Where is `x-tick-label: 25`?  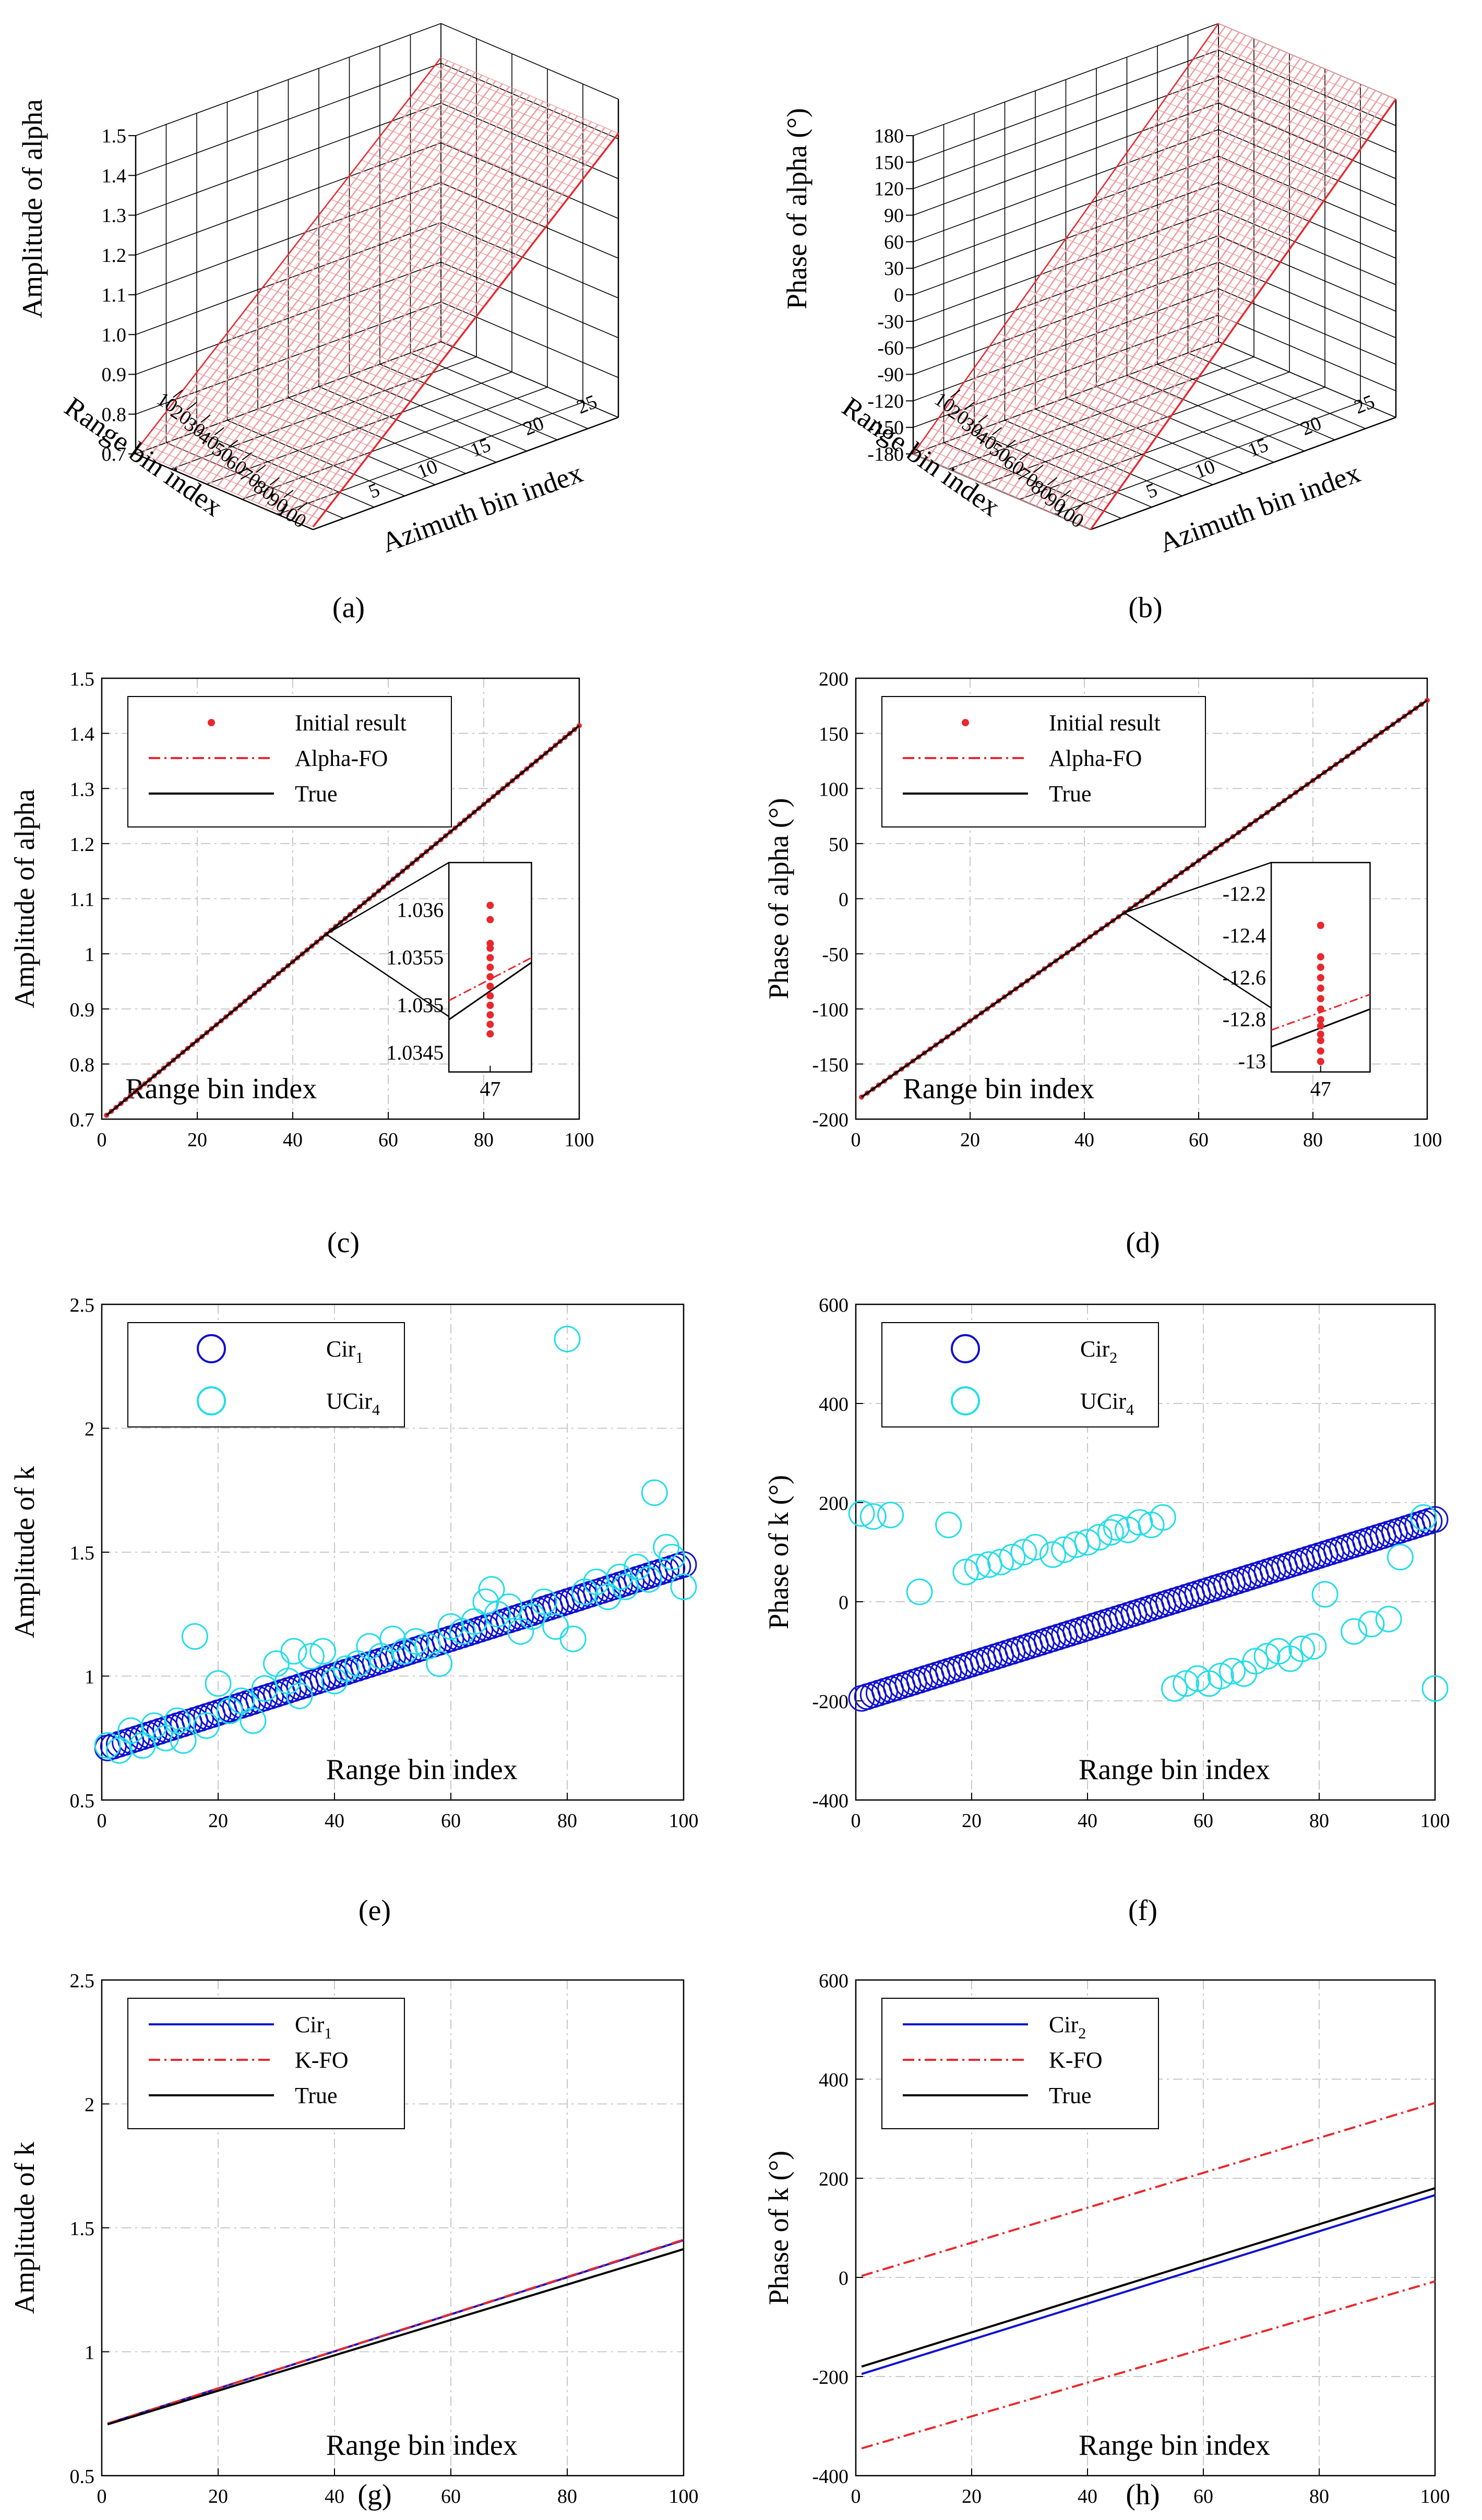
x-tick-label: 25 is located at coordinates (586, 404).